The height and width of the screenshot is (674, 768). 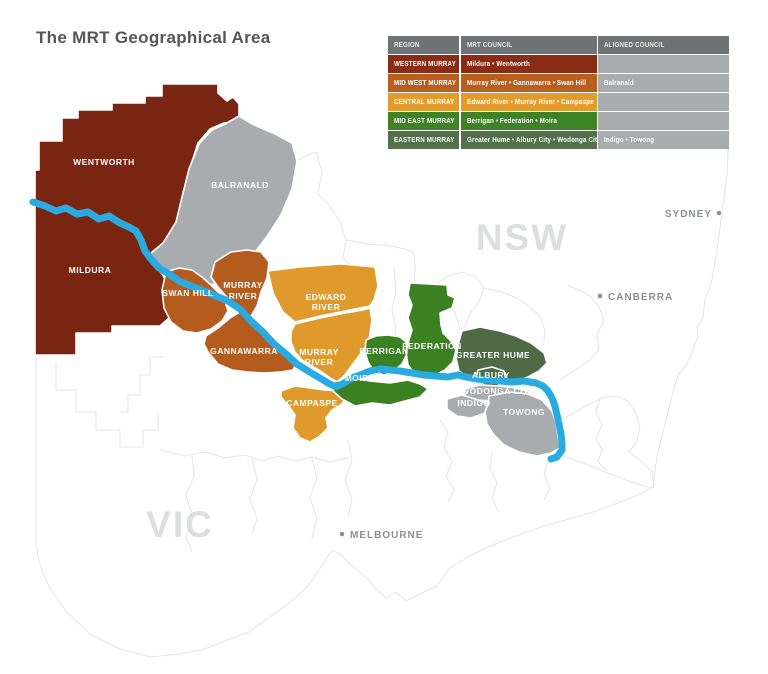 I want to click on legend-row-western-aligned, so click(x=663, y=64).